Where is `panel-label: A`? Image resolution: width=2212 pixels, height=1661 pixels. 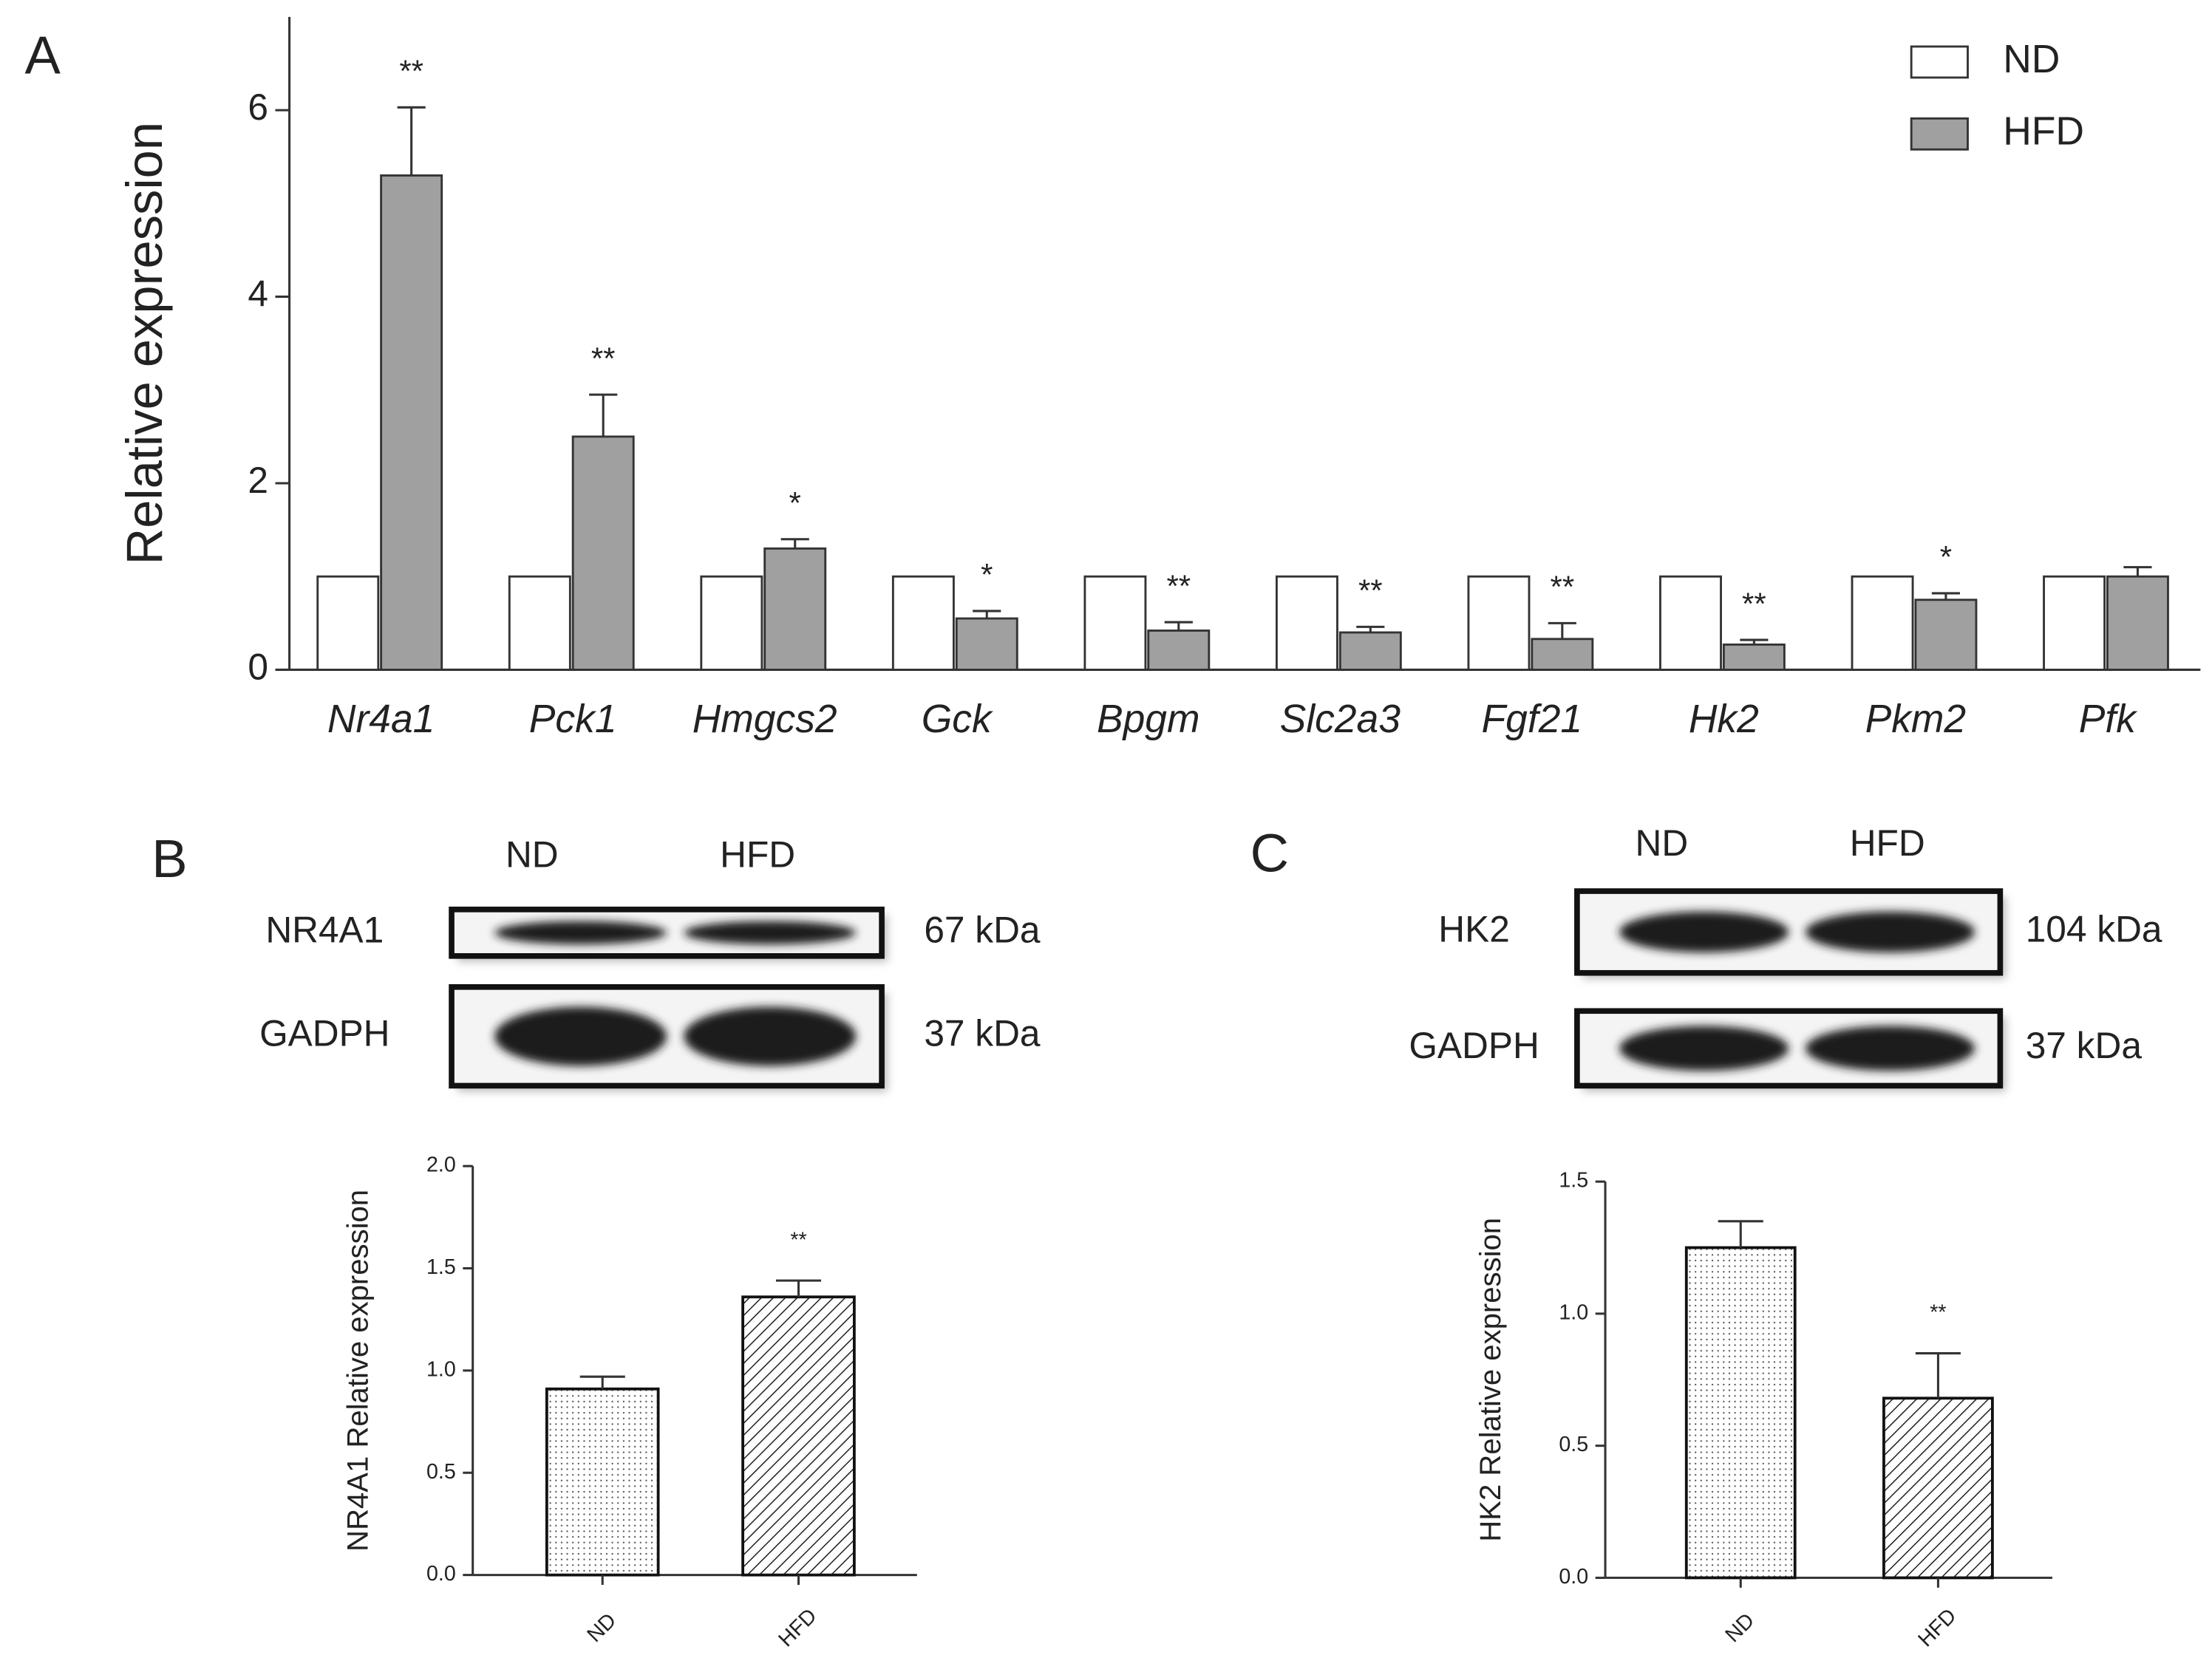
panel-label: A is located at coordinates (42, 55).